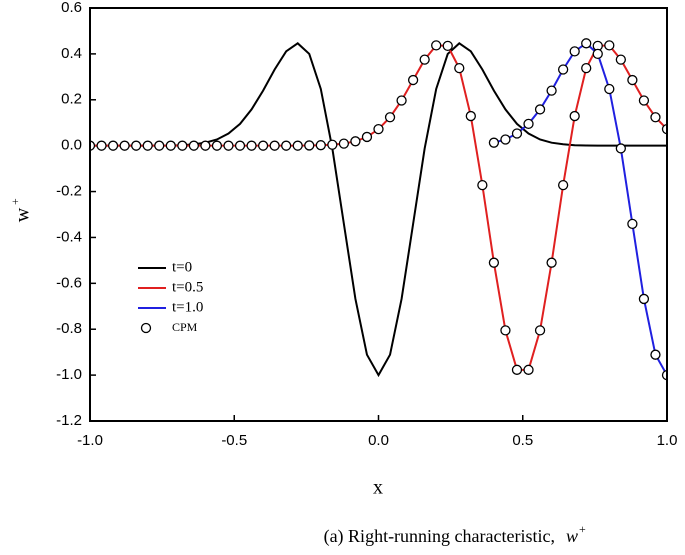 This screenshot has width=685, height=555. I want to click on y-tick-label: 0.0, so click(71, 145).